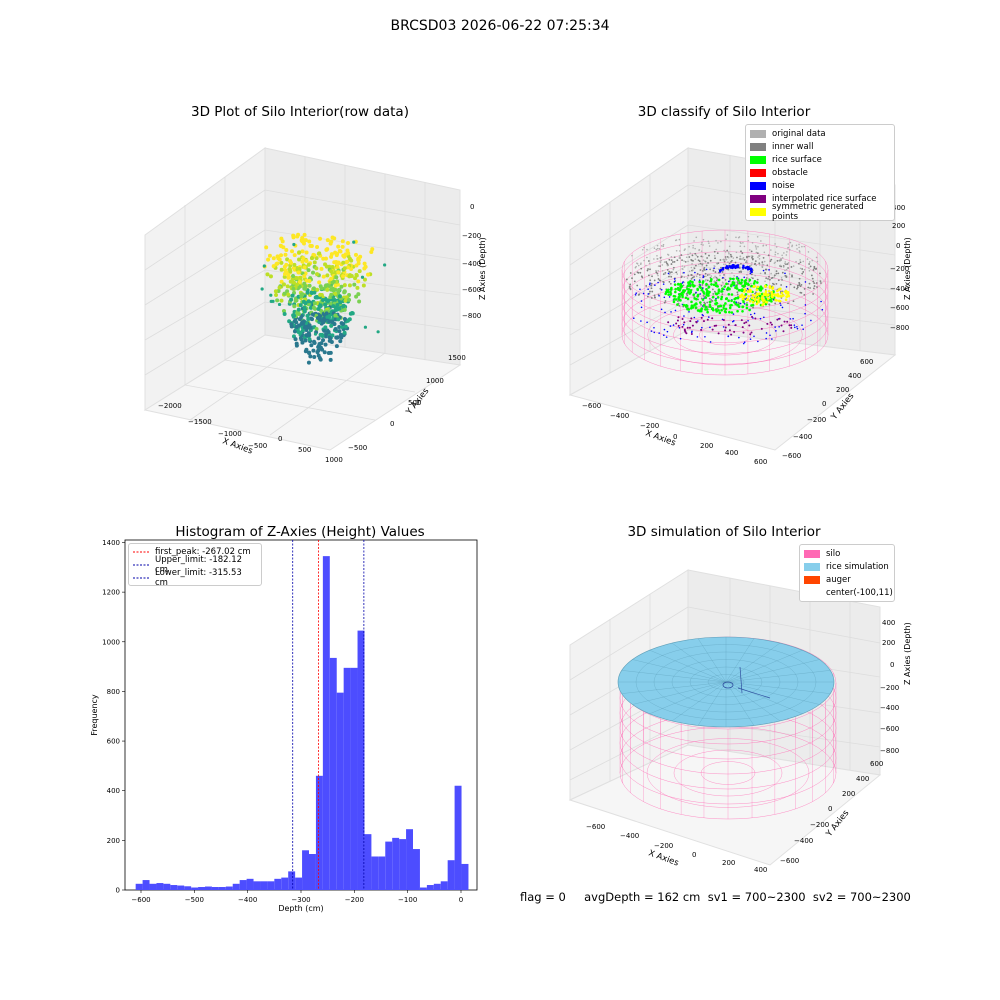 This screenshot has height=1000, width=1000. What do you see at coordinates (819, 825) in the screenshot?
I see `svg-text: −200` at bounding box center [819, 825].